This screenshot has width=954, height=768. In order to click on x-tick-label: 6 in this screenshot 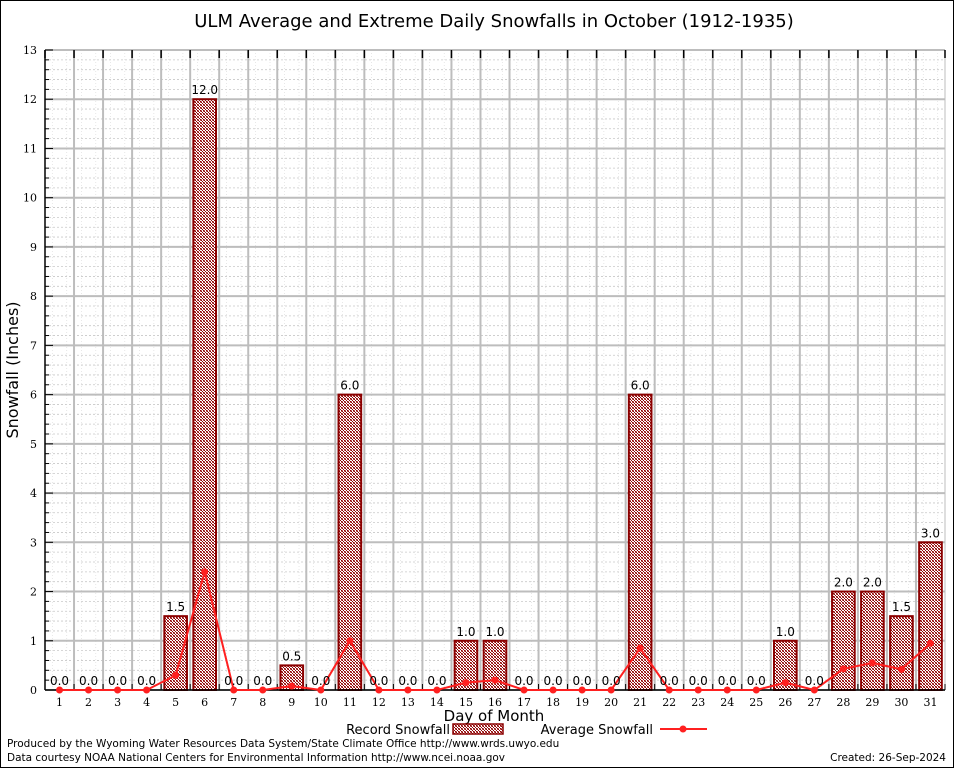, I will do `click(204, 702)`.